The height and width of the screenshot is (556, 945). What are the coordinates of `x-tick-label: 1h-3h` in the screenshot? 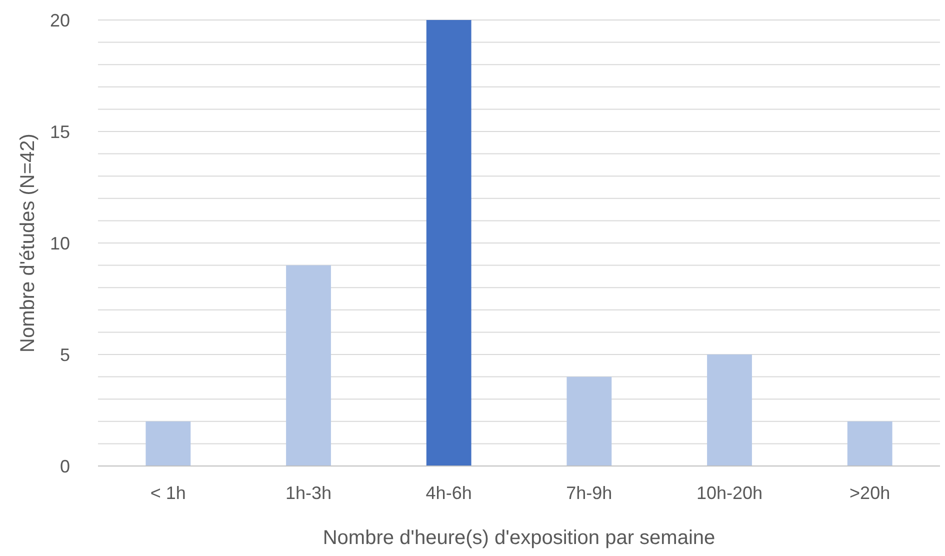 It's located at (308, 493).